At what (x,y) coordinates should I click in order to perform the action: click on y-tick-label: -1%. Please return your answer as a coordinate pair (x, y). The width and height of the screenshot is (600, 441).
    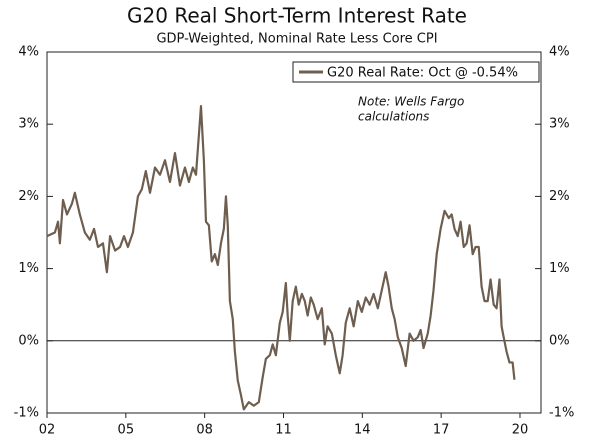
    Looking at the image, I should click on (26, 413).